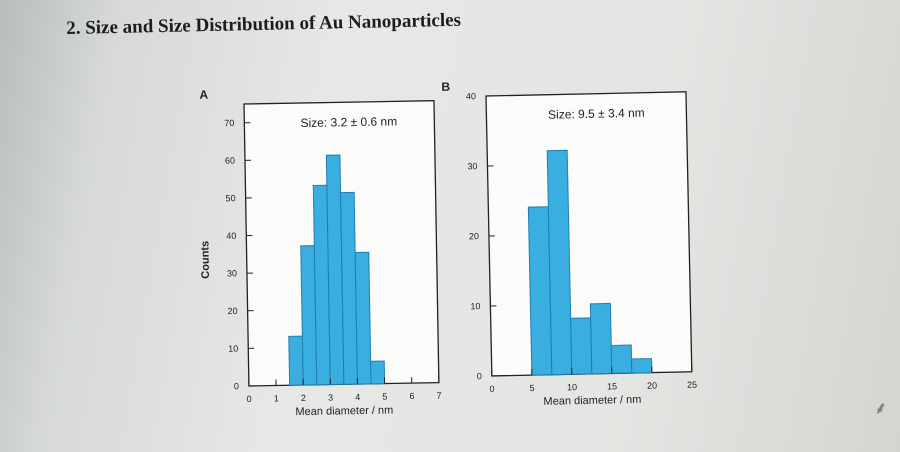 The height and width of the screenshot is (452, 900). Describe the element at coordinates (692, 385) in the screenshot. I see `x-tick-label: 25` at that location.